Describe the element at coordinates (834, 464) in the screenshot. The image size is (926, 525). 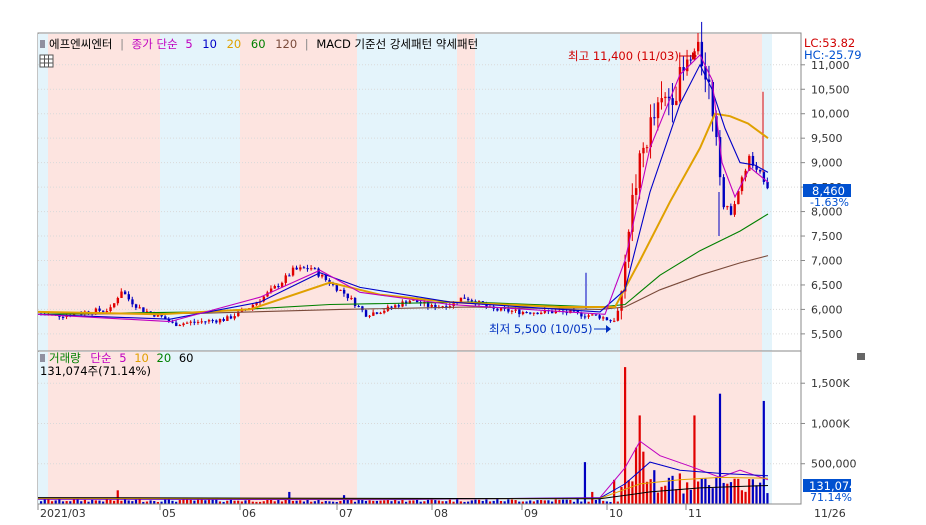
I see `volume-tick-label: 500,000` at that location.